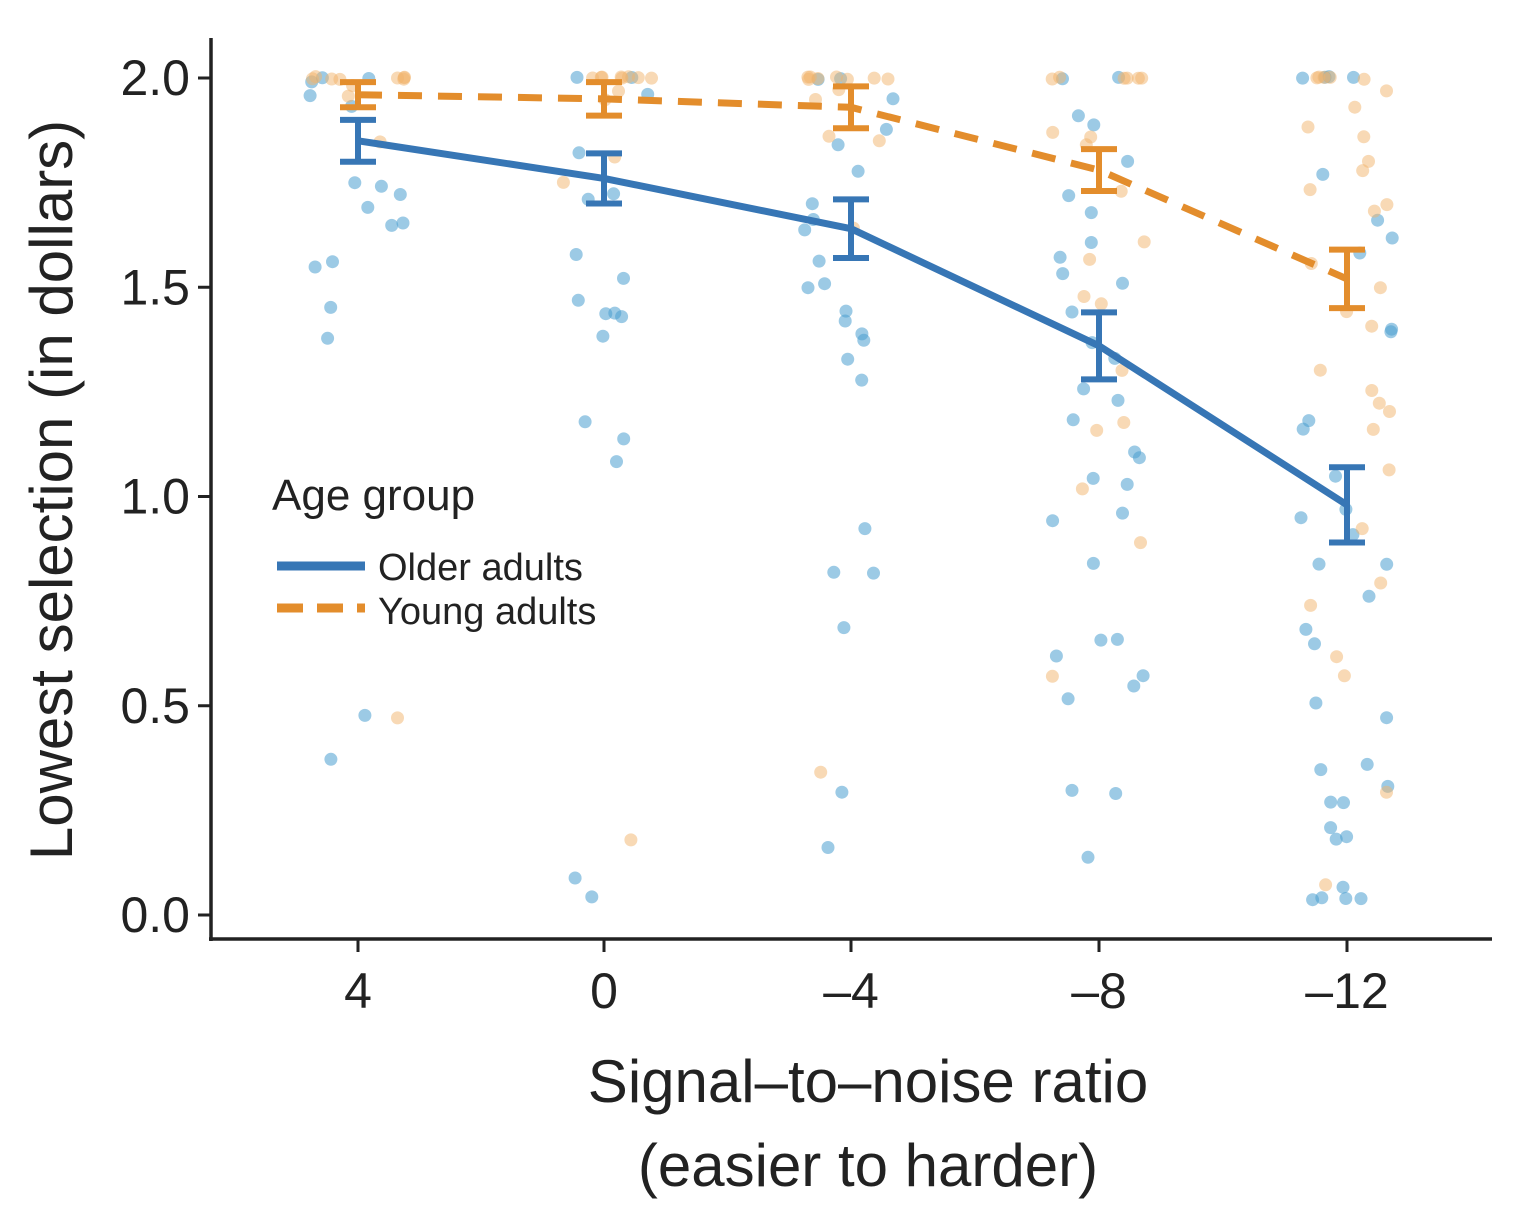 The height and width of the screenshot is (1214, 1520). What do you see at coordinates (1099, 991) in the screenshot?
I see `x-tick-label-3: –8` at bounding box center [1099, 991].